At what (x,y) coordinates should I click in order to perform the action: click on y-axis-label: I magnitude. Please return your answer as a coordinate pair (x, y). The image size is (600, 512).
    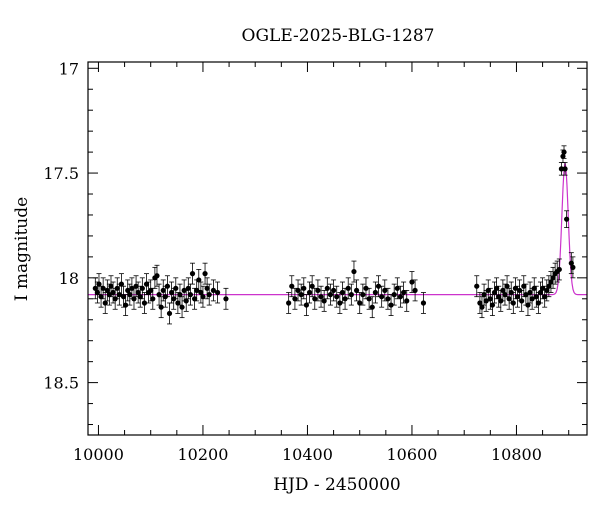
    Looking at the image, I should click on (22, 249).